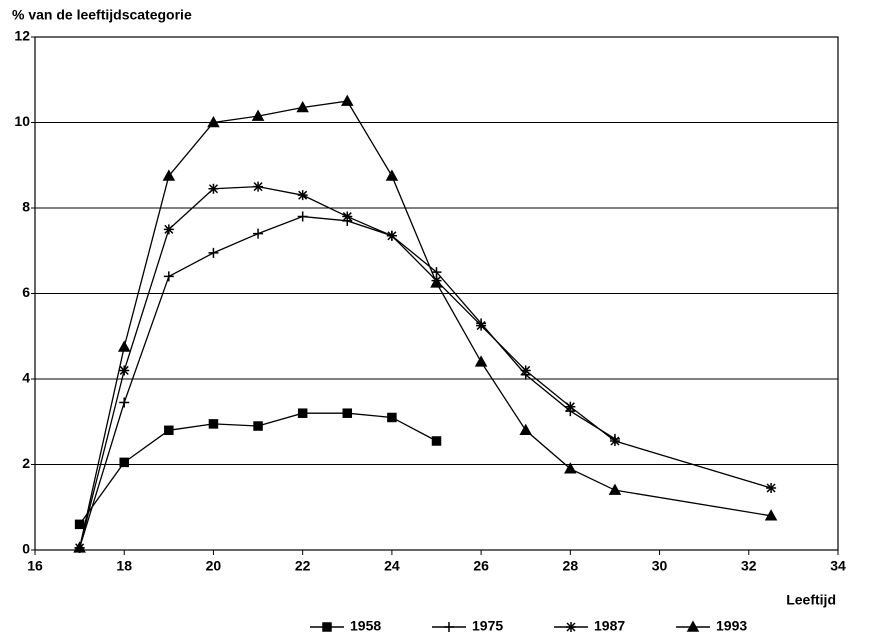 The height and width of the screenshot is (638, 874). I want to click on x-tick-label: 24, so click(392, 566).